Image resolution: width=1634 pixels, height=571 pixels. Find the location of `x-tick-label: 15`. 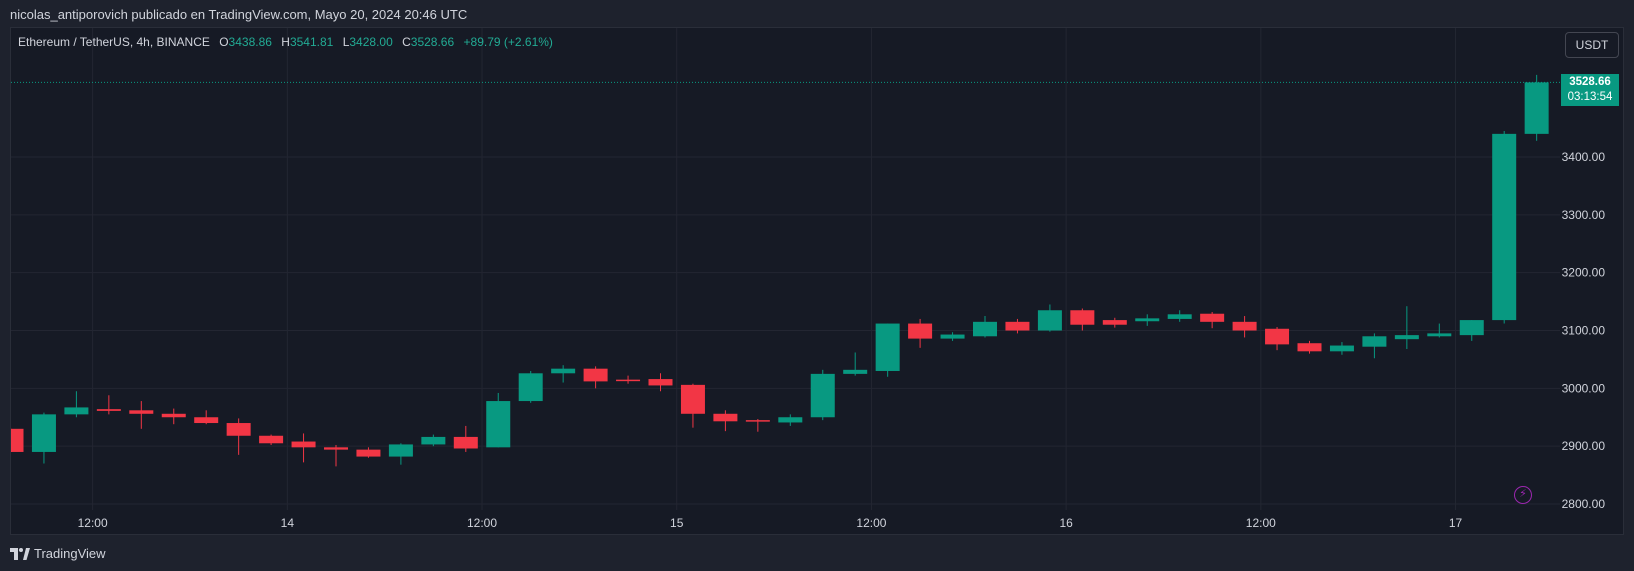

x-tick-label: 15 is located at coordinates (677, 523).